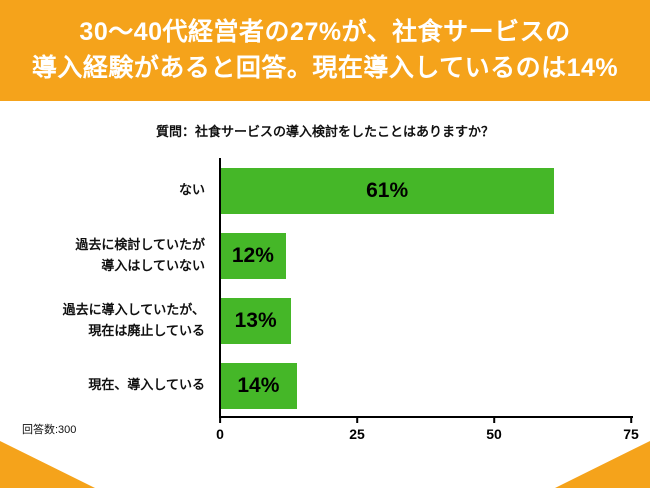  What do you see at coordinates (191, 190) in the screenshot?
I see `category-label: ない` at bounding box center [191, 190].